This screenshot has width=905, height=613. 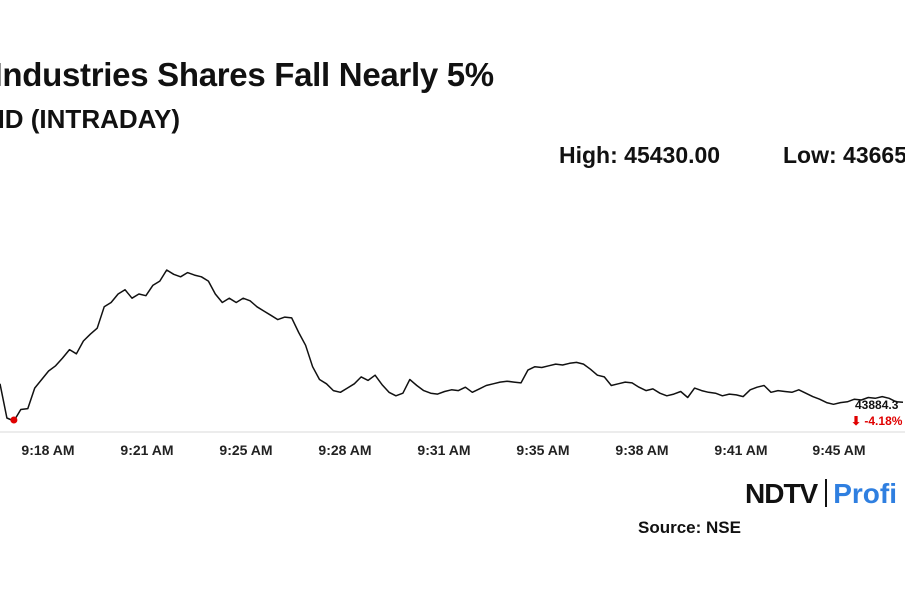 What do you see at coordinates (542, 450) in the screenshot?
I see `x-tick-label: 9:35 AM` at bounding box center [542, 450].